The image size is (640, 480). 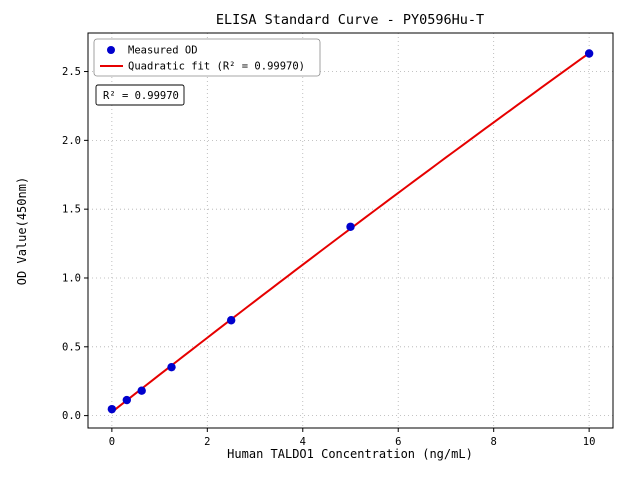 I want to click on y-tick-label: 0.5, so click(x=71, y=347).